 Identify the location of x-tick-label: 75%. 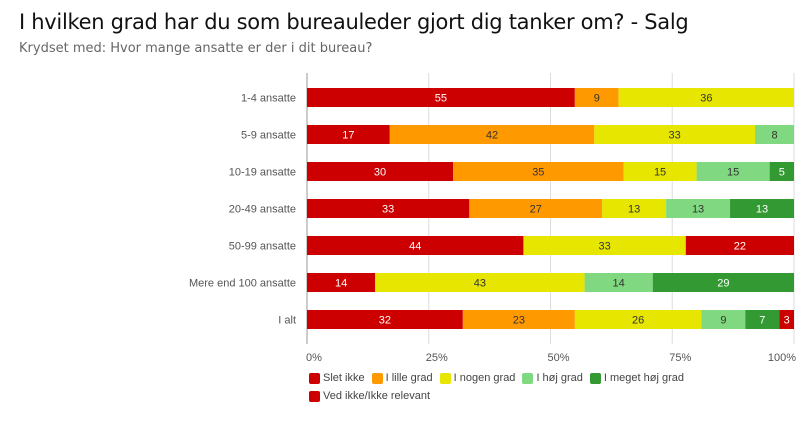
(680, 358).